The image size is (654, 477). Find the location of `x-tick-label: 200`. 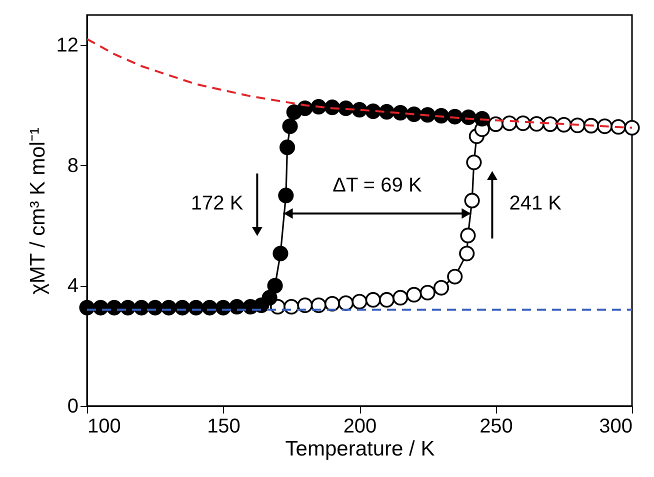

x-tick-label: 200 is located at coordinates (360, 427).